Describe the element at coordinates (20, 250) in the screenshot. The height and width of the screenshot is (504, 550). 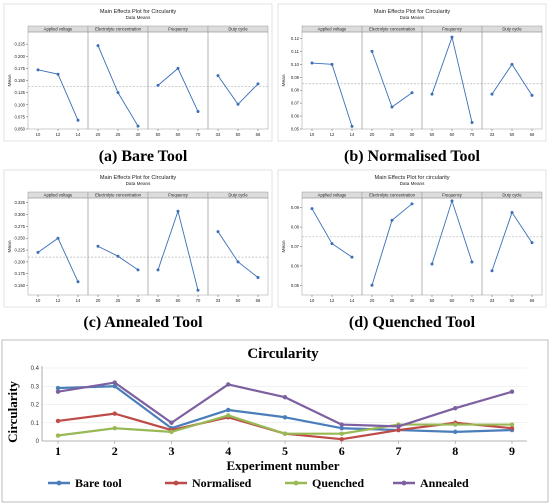
I see `y-tick-label: 0.225` at that location.